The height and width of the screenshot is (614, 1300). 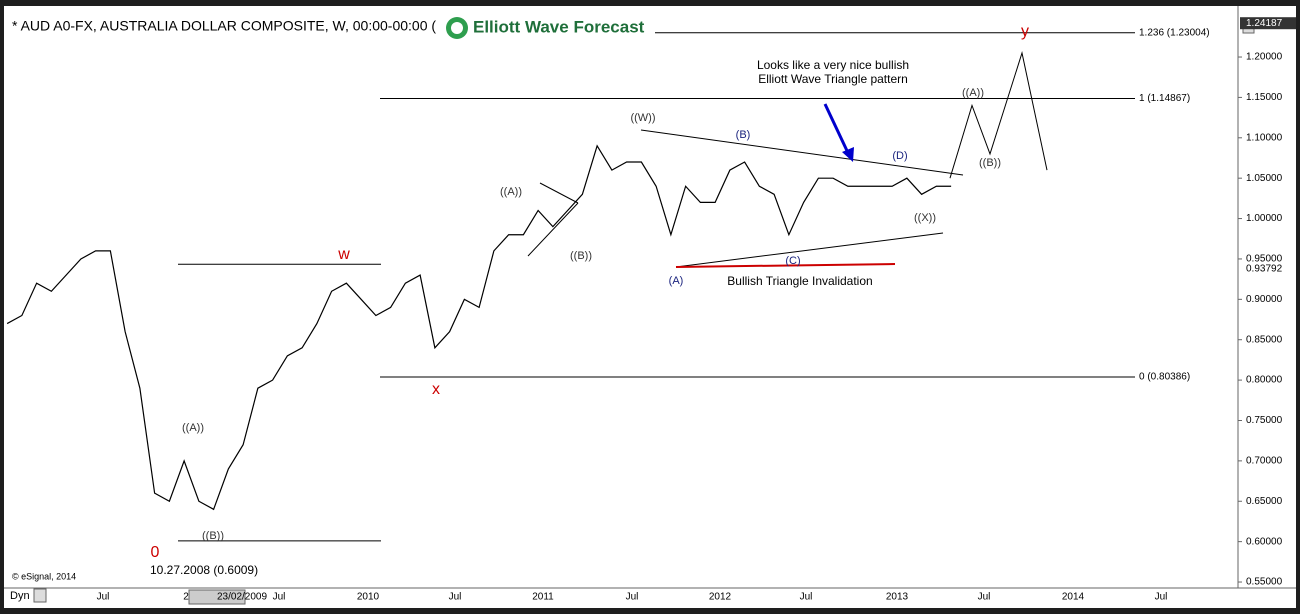 I want to click on wave-label: (C), so click(x=792, y=261).